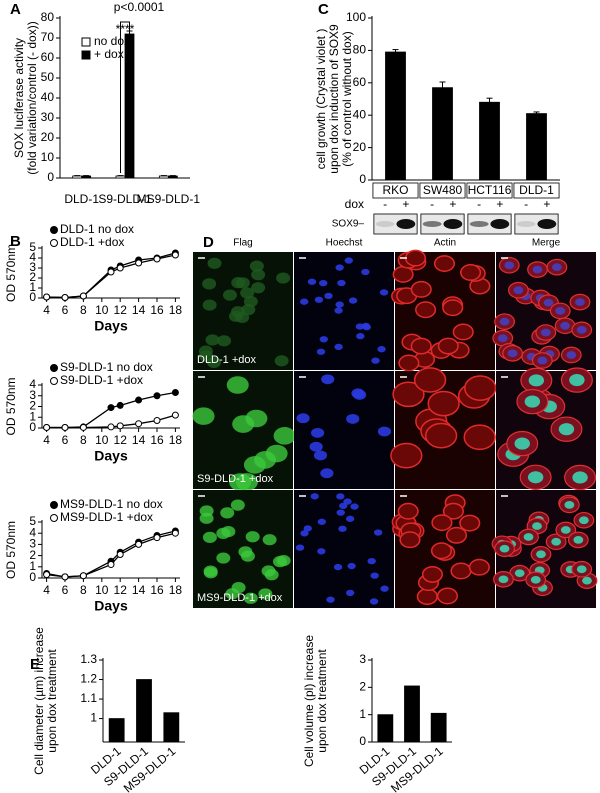  I want to click on x-tick-label: 10, so click(102, 440).